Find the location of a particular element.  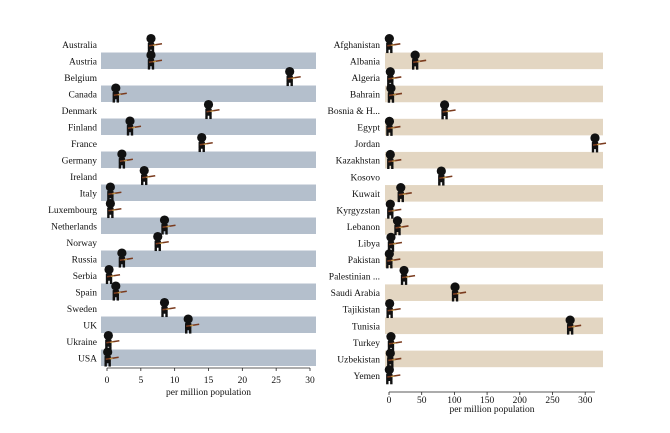

left-category-label: Luxembourg is located at coordinates (72, 211).